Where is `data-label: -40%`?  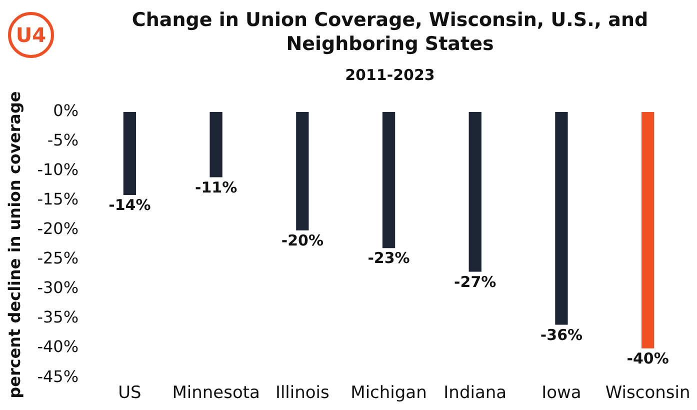
data-label: -40% is located at coordinates (647, 358).